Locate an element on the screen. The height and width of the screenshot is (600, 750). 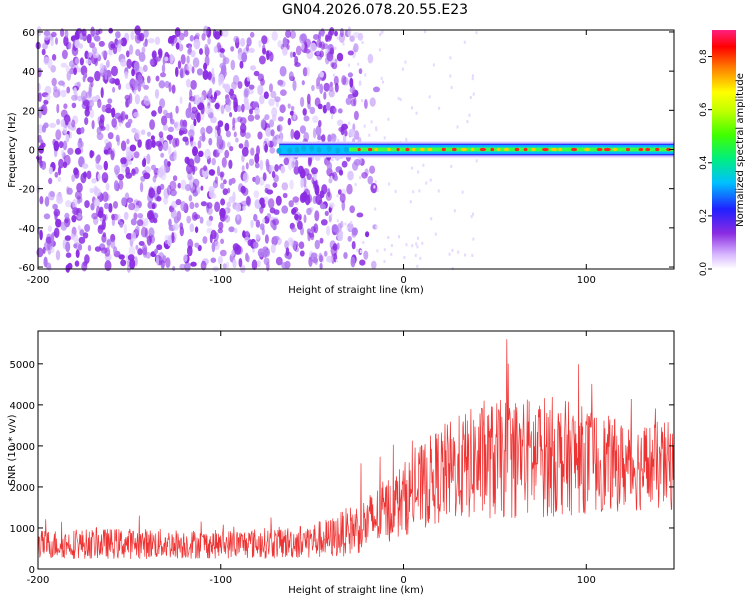
y-tick-label: -20 is located at coordinates (27, 190).